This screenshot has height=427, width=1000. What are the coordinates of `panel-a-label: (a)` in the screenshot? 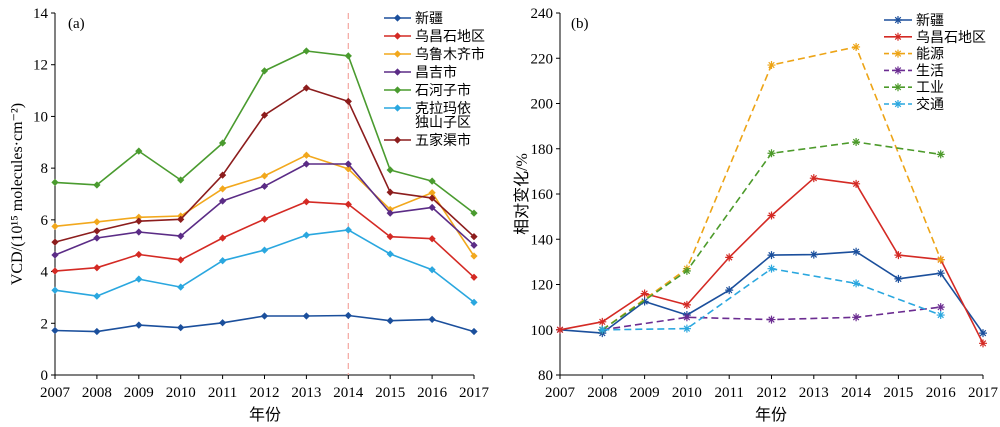 It's located at (76, 24).